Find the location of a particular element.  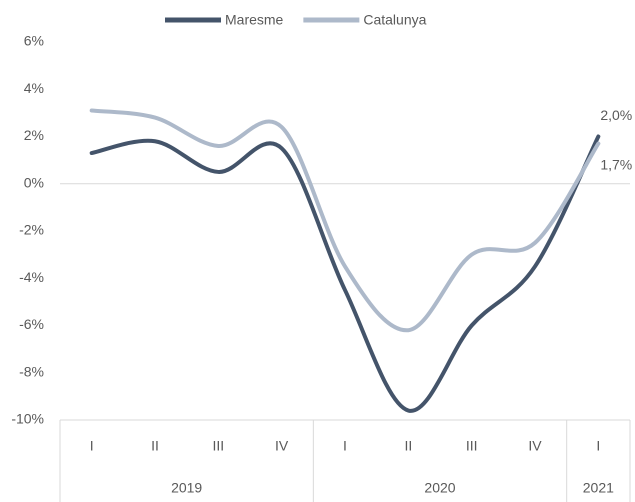

data-label: 1,7% is located at coordinates (616, 164).